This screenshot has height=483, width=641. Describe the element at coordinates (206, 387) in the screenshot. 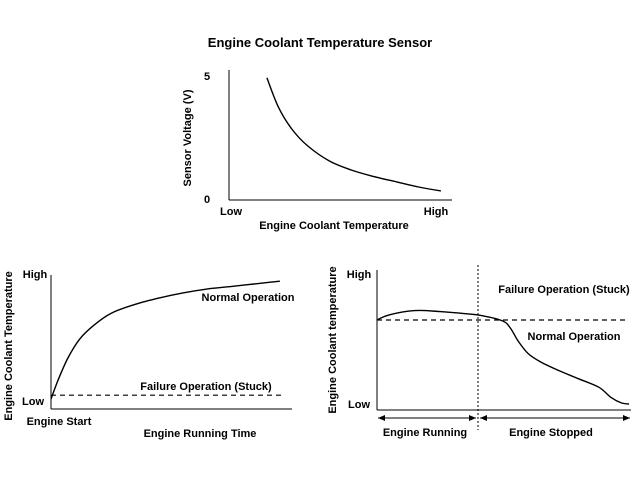

I see `chart-2-failure-operation-label: Failure Operation (Stuck)` at that location.